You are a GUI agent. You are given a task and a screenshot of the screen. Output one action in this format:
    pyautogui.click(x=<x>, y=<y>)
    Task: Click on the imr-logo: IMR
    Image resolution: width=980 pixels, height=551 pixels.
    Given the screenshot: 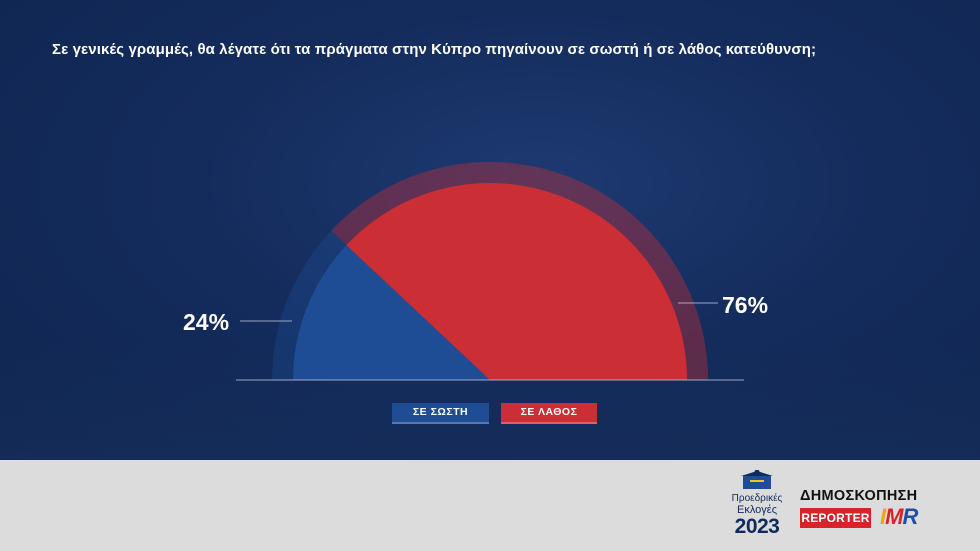 What is the action you would take?
    pyautogui.click(x=899, y=517)
    